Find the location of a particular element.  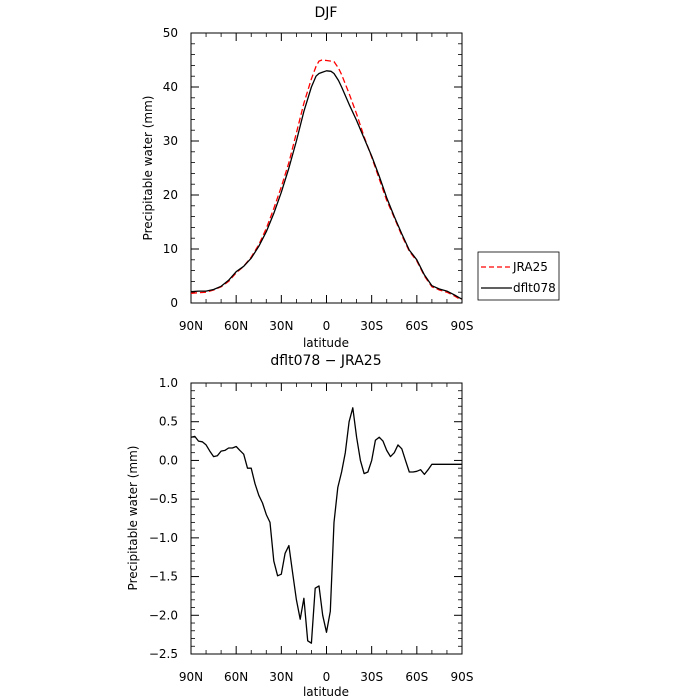

y-tick-label: 0.0 is located at coordinates (168, 460).